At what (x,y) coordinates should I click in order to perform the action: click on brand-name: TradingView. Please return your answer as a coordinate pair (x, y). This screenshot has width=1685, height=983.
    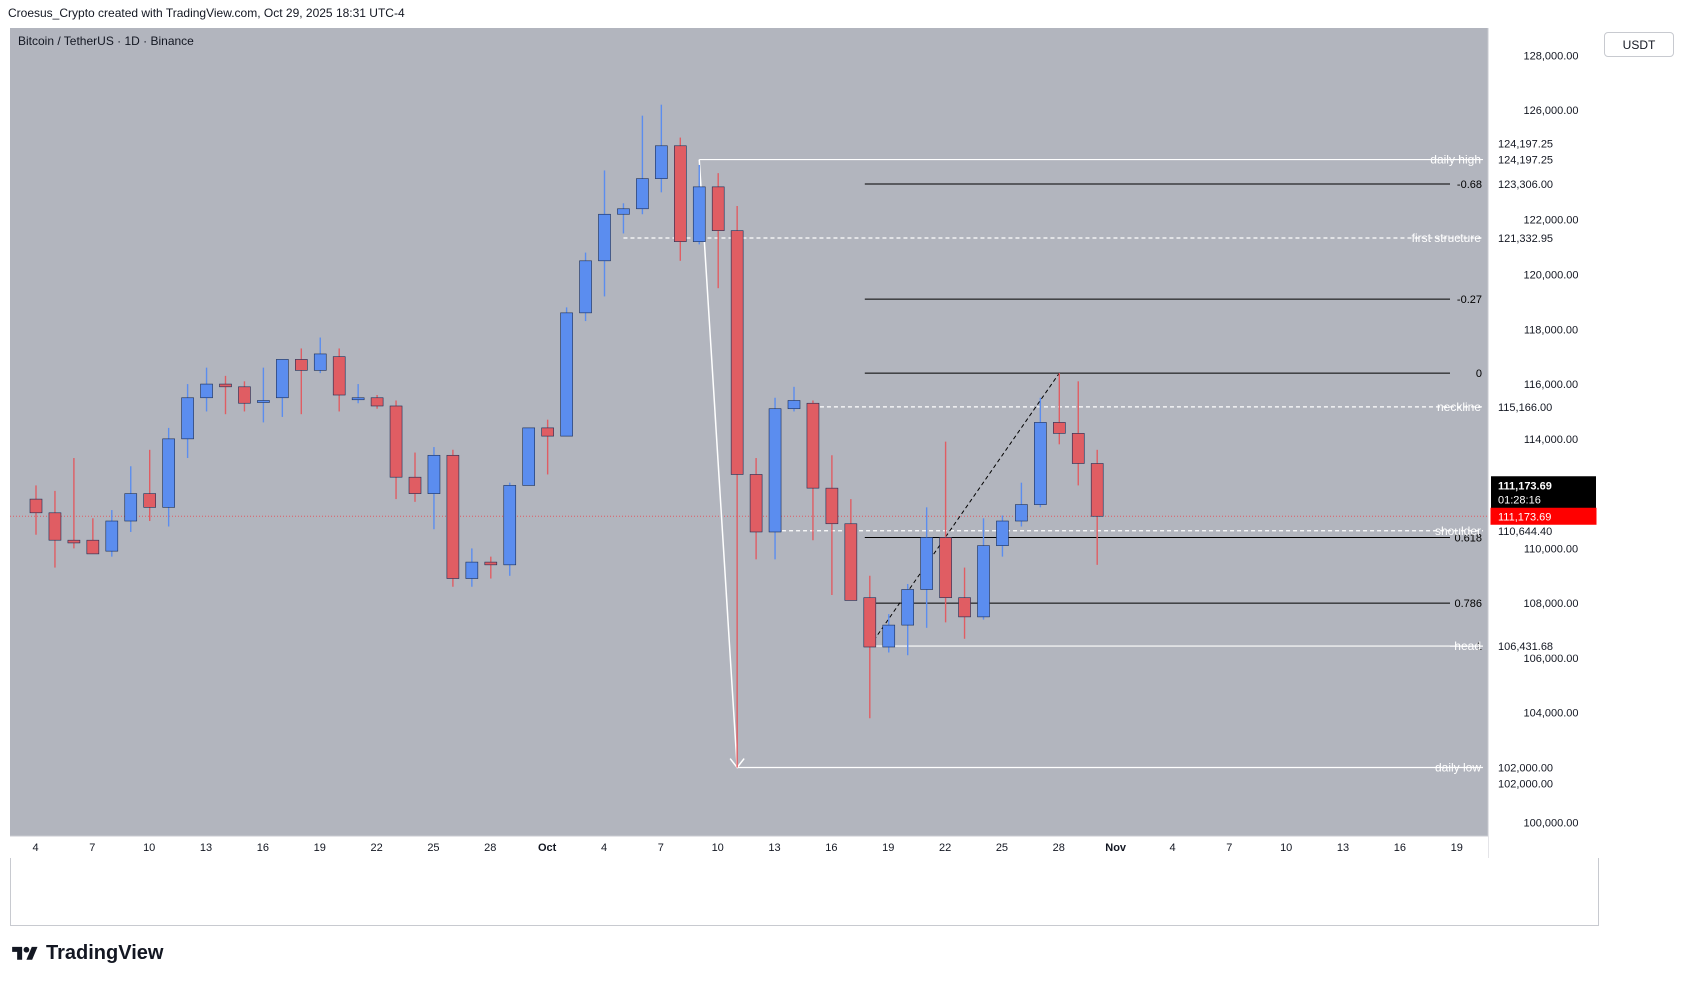
    Looking at the image, I should click on (105, 953).